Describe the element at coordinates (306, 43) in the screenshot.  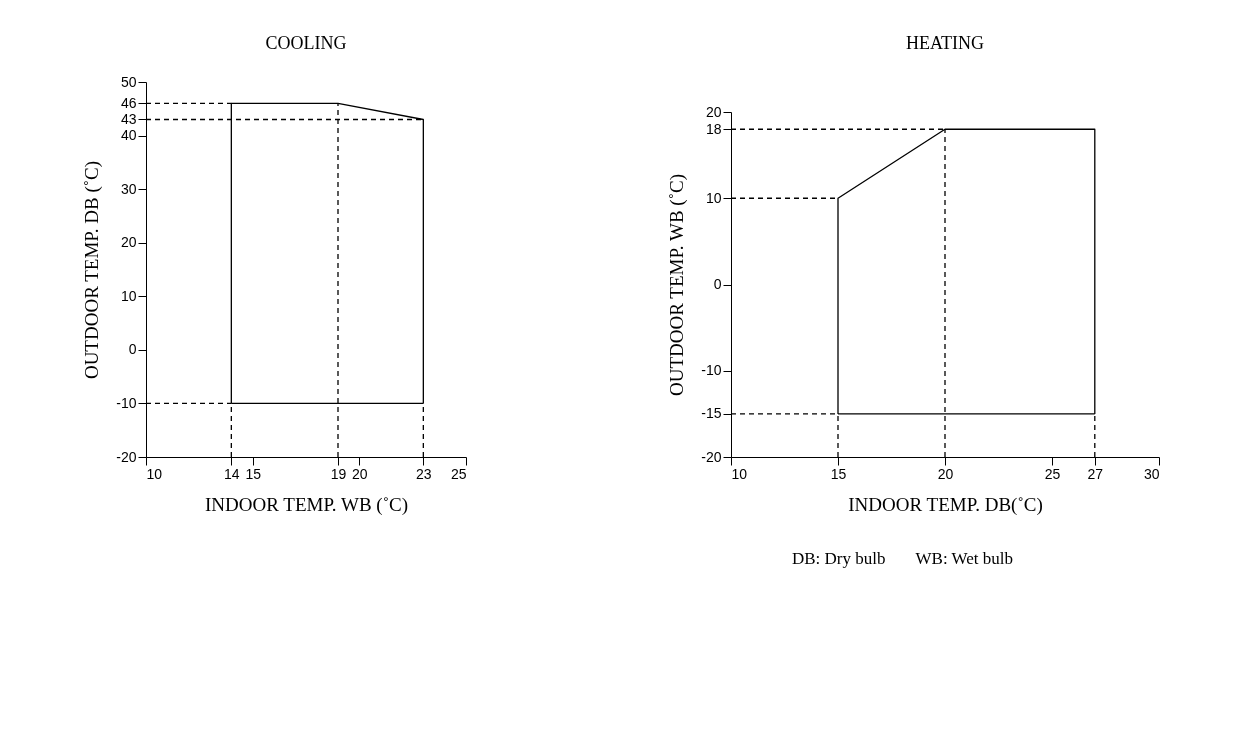
I see `chart-title: COOLING` at that location.